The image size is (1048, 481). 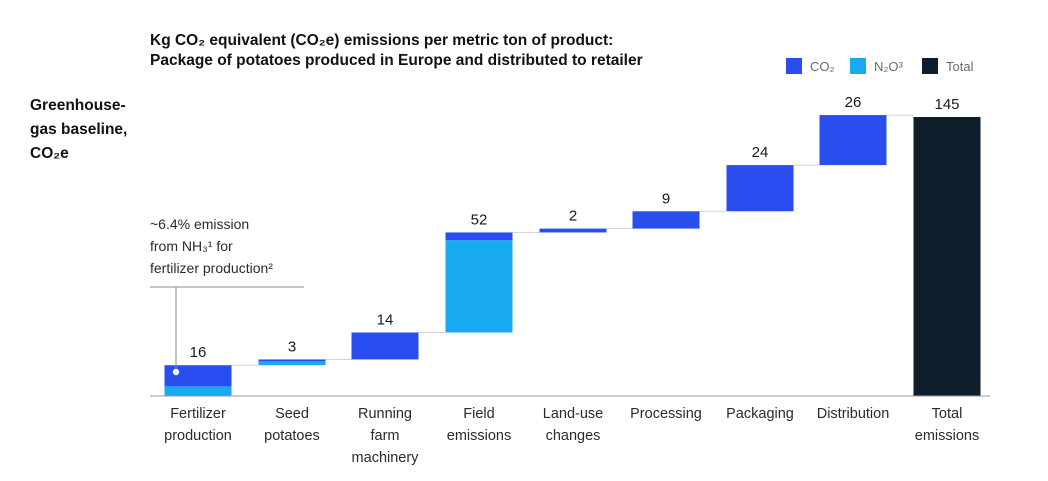 What do you see at coordinates (198, 436) in the screenshot?
I see `category-label: production` at bounding box center [198, 436].